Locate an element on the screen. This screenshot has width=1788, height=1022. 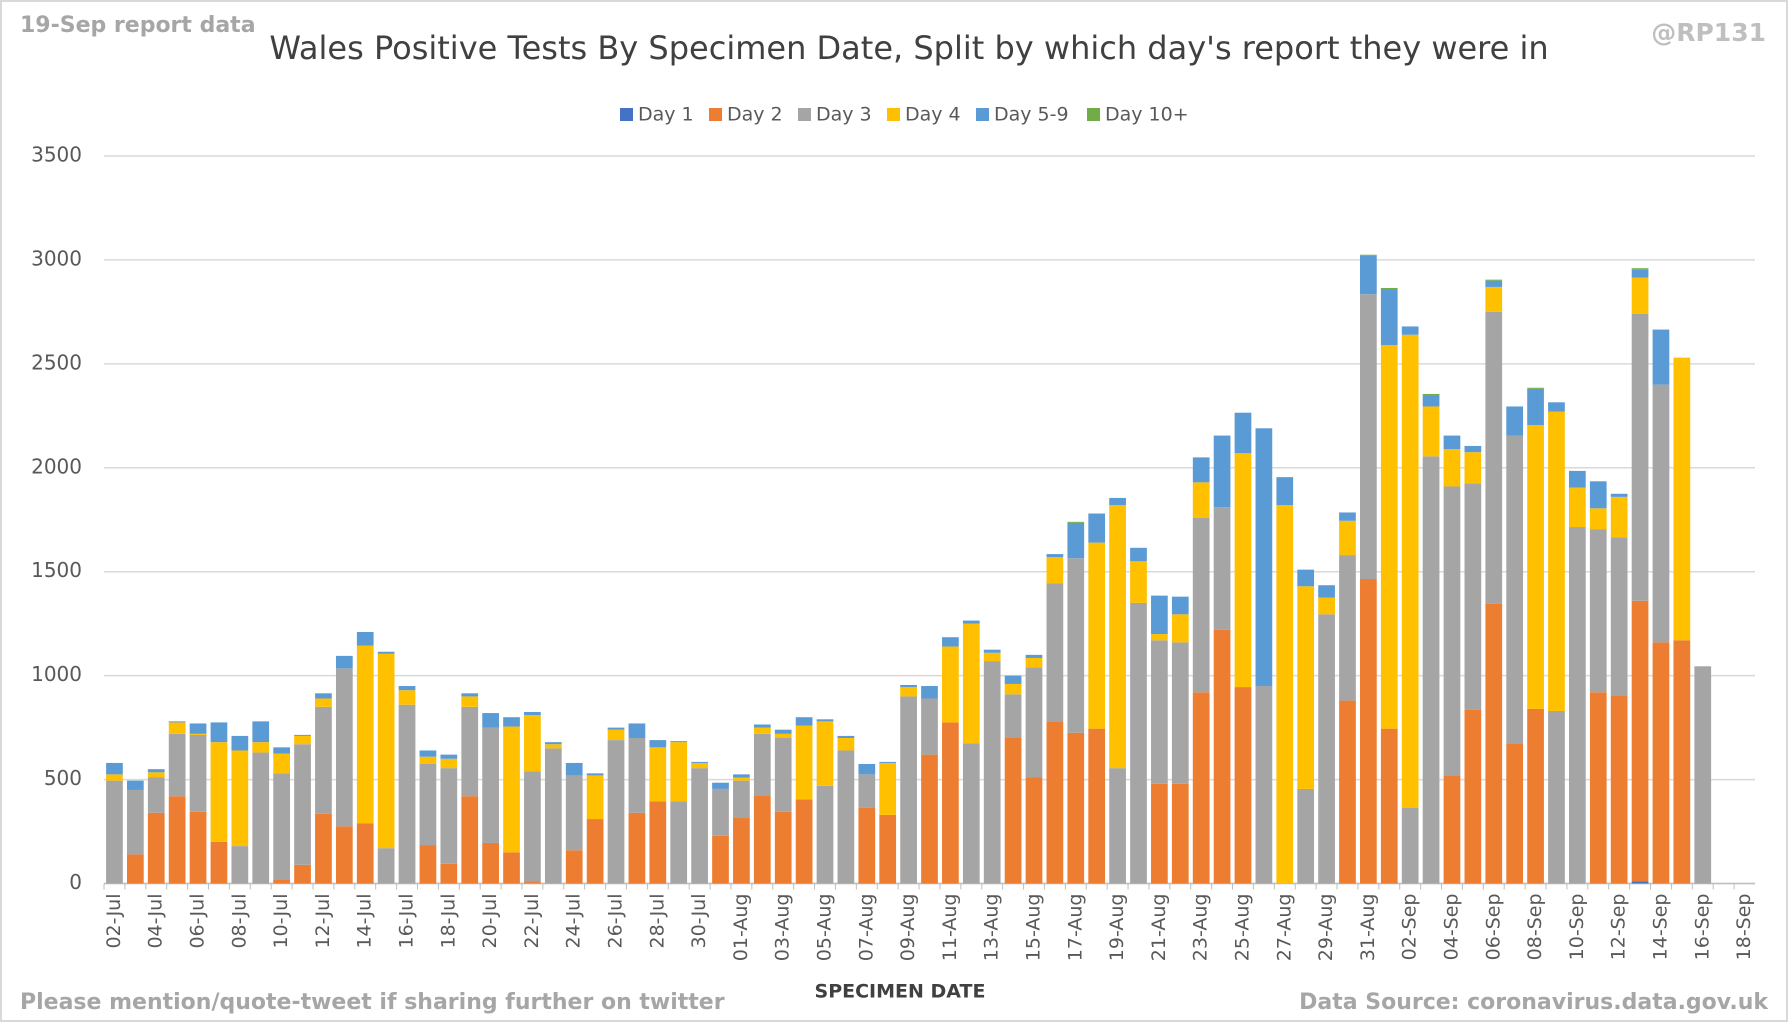
x-tick-label: 08-Sep is located at coordinates (1535, 927).